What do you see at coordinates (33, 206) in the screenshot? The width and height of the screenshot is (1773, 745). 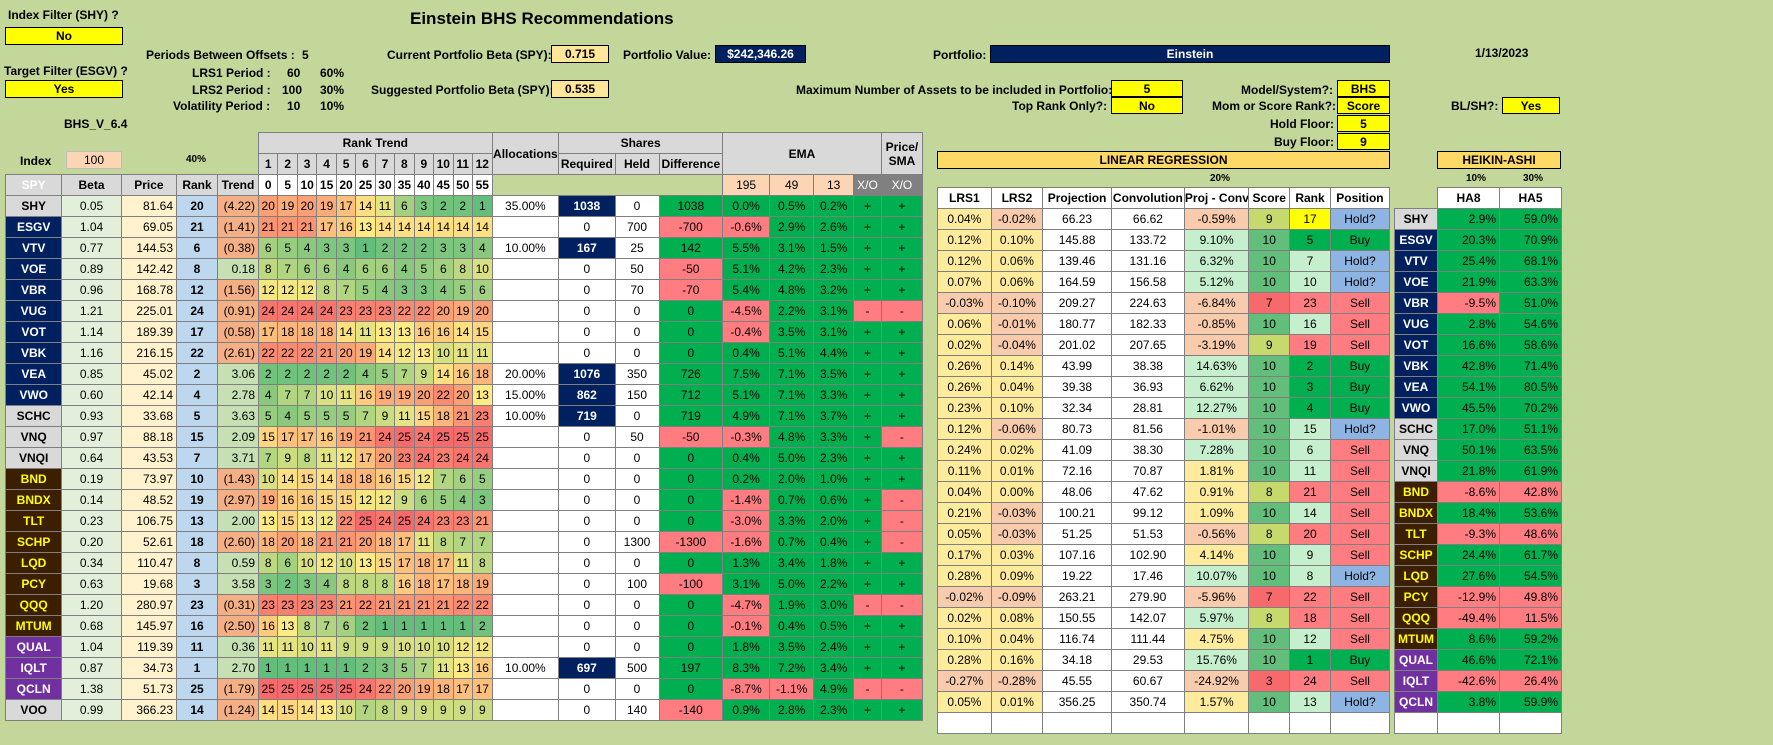 I see `ticker-cell: SHY` at bounding box center [33, 206].